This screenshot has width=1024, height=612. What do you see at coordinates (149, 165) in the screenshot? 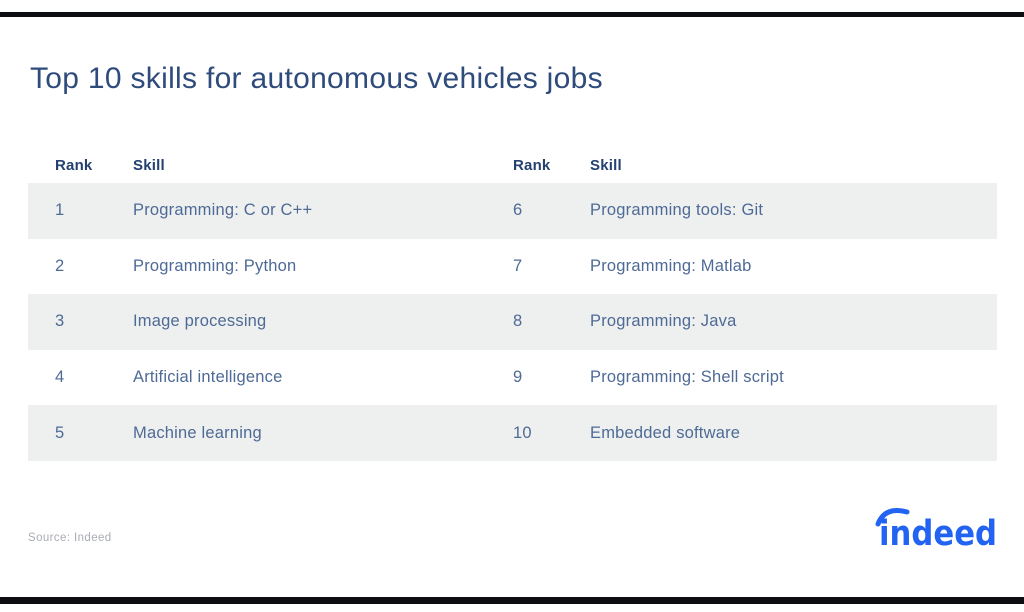
I see `left-skill-header: Skill` at bounding box center [149, 165].